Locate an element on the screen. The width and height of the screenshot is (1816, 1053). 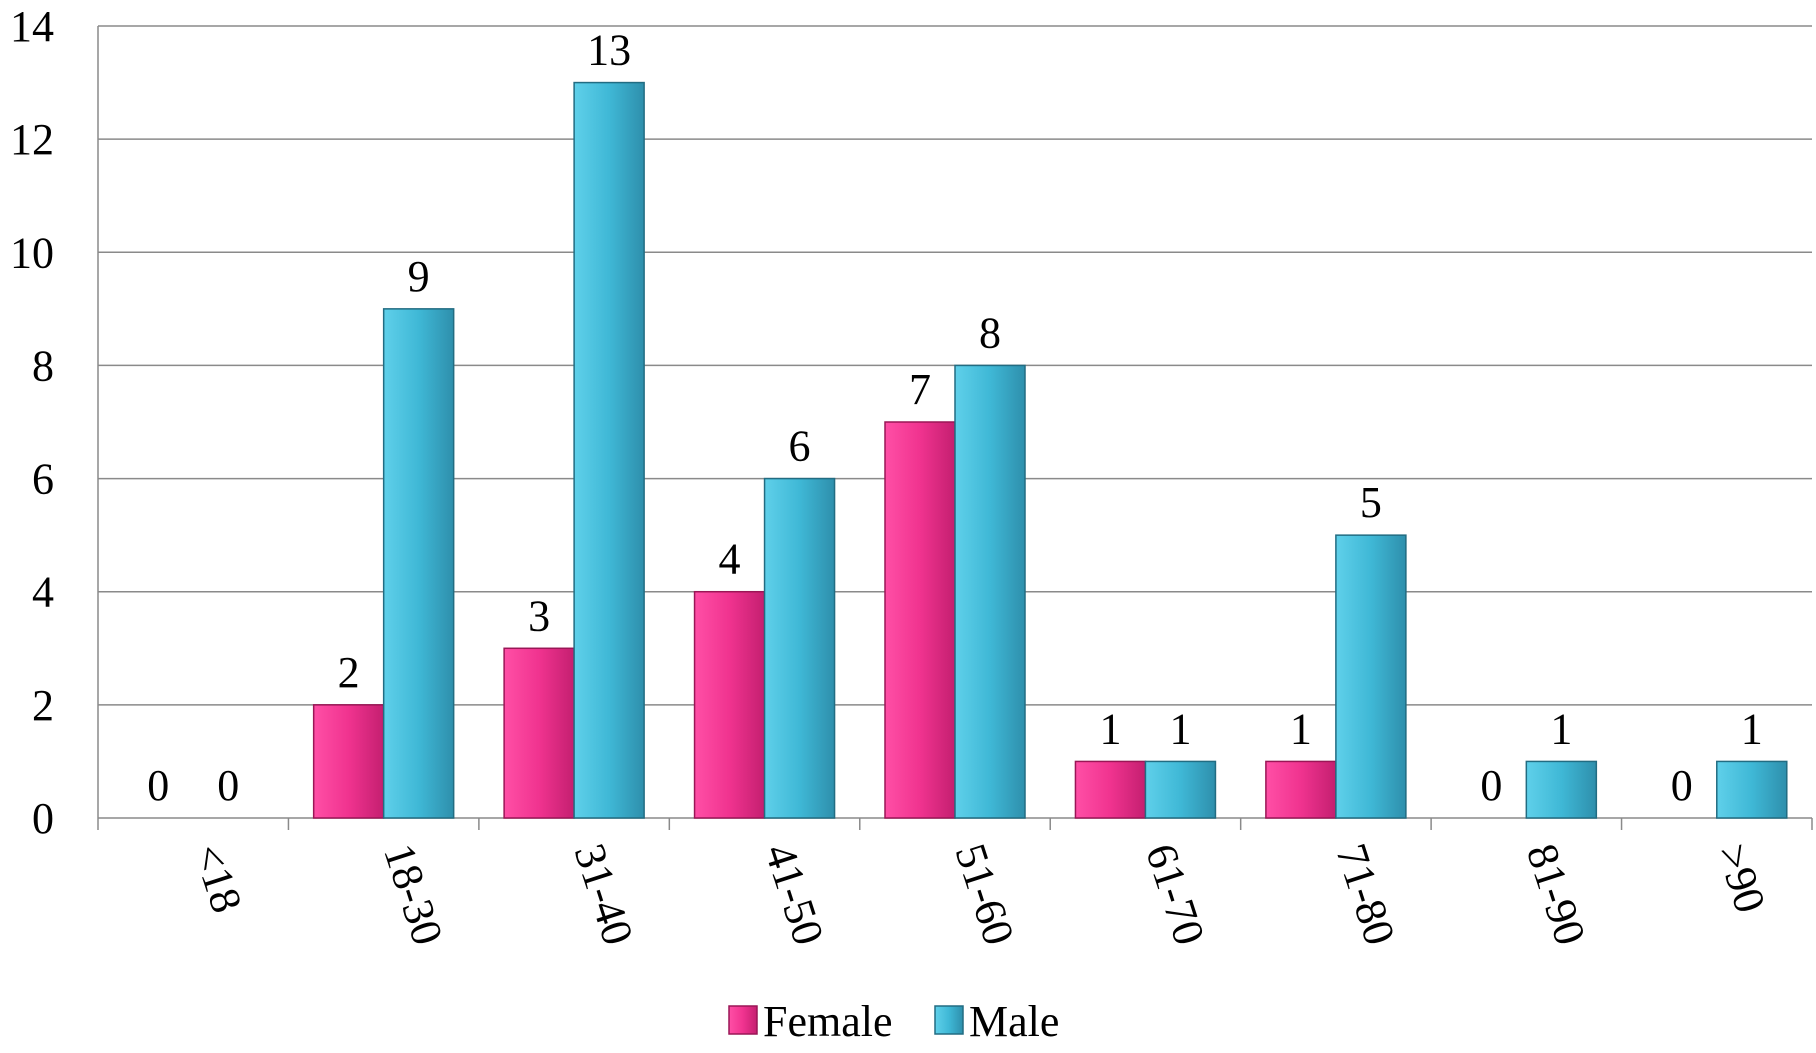
y-tick-label: 10 is located at coordinates (32, 252).